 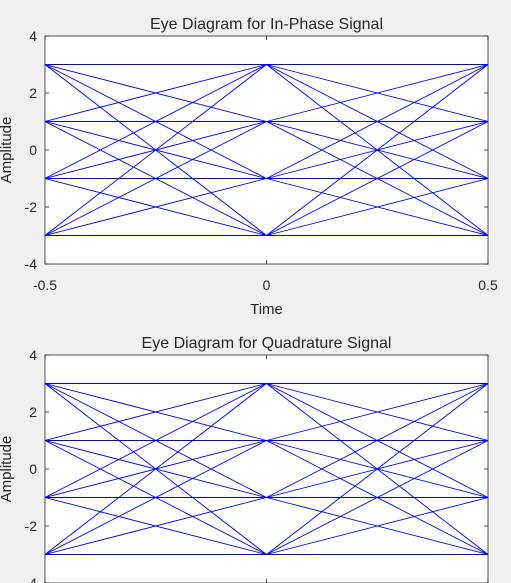 I want to click on chart-title: Eye Diagram for In-Phase Signal, so click(x=266, y=24).